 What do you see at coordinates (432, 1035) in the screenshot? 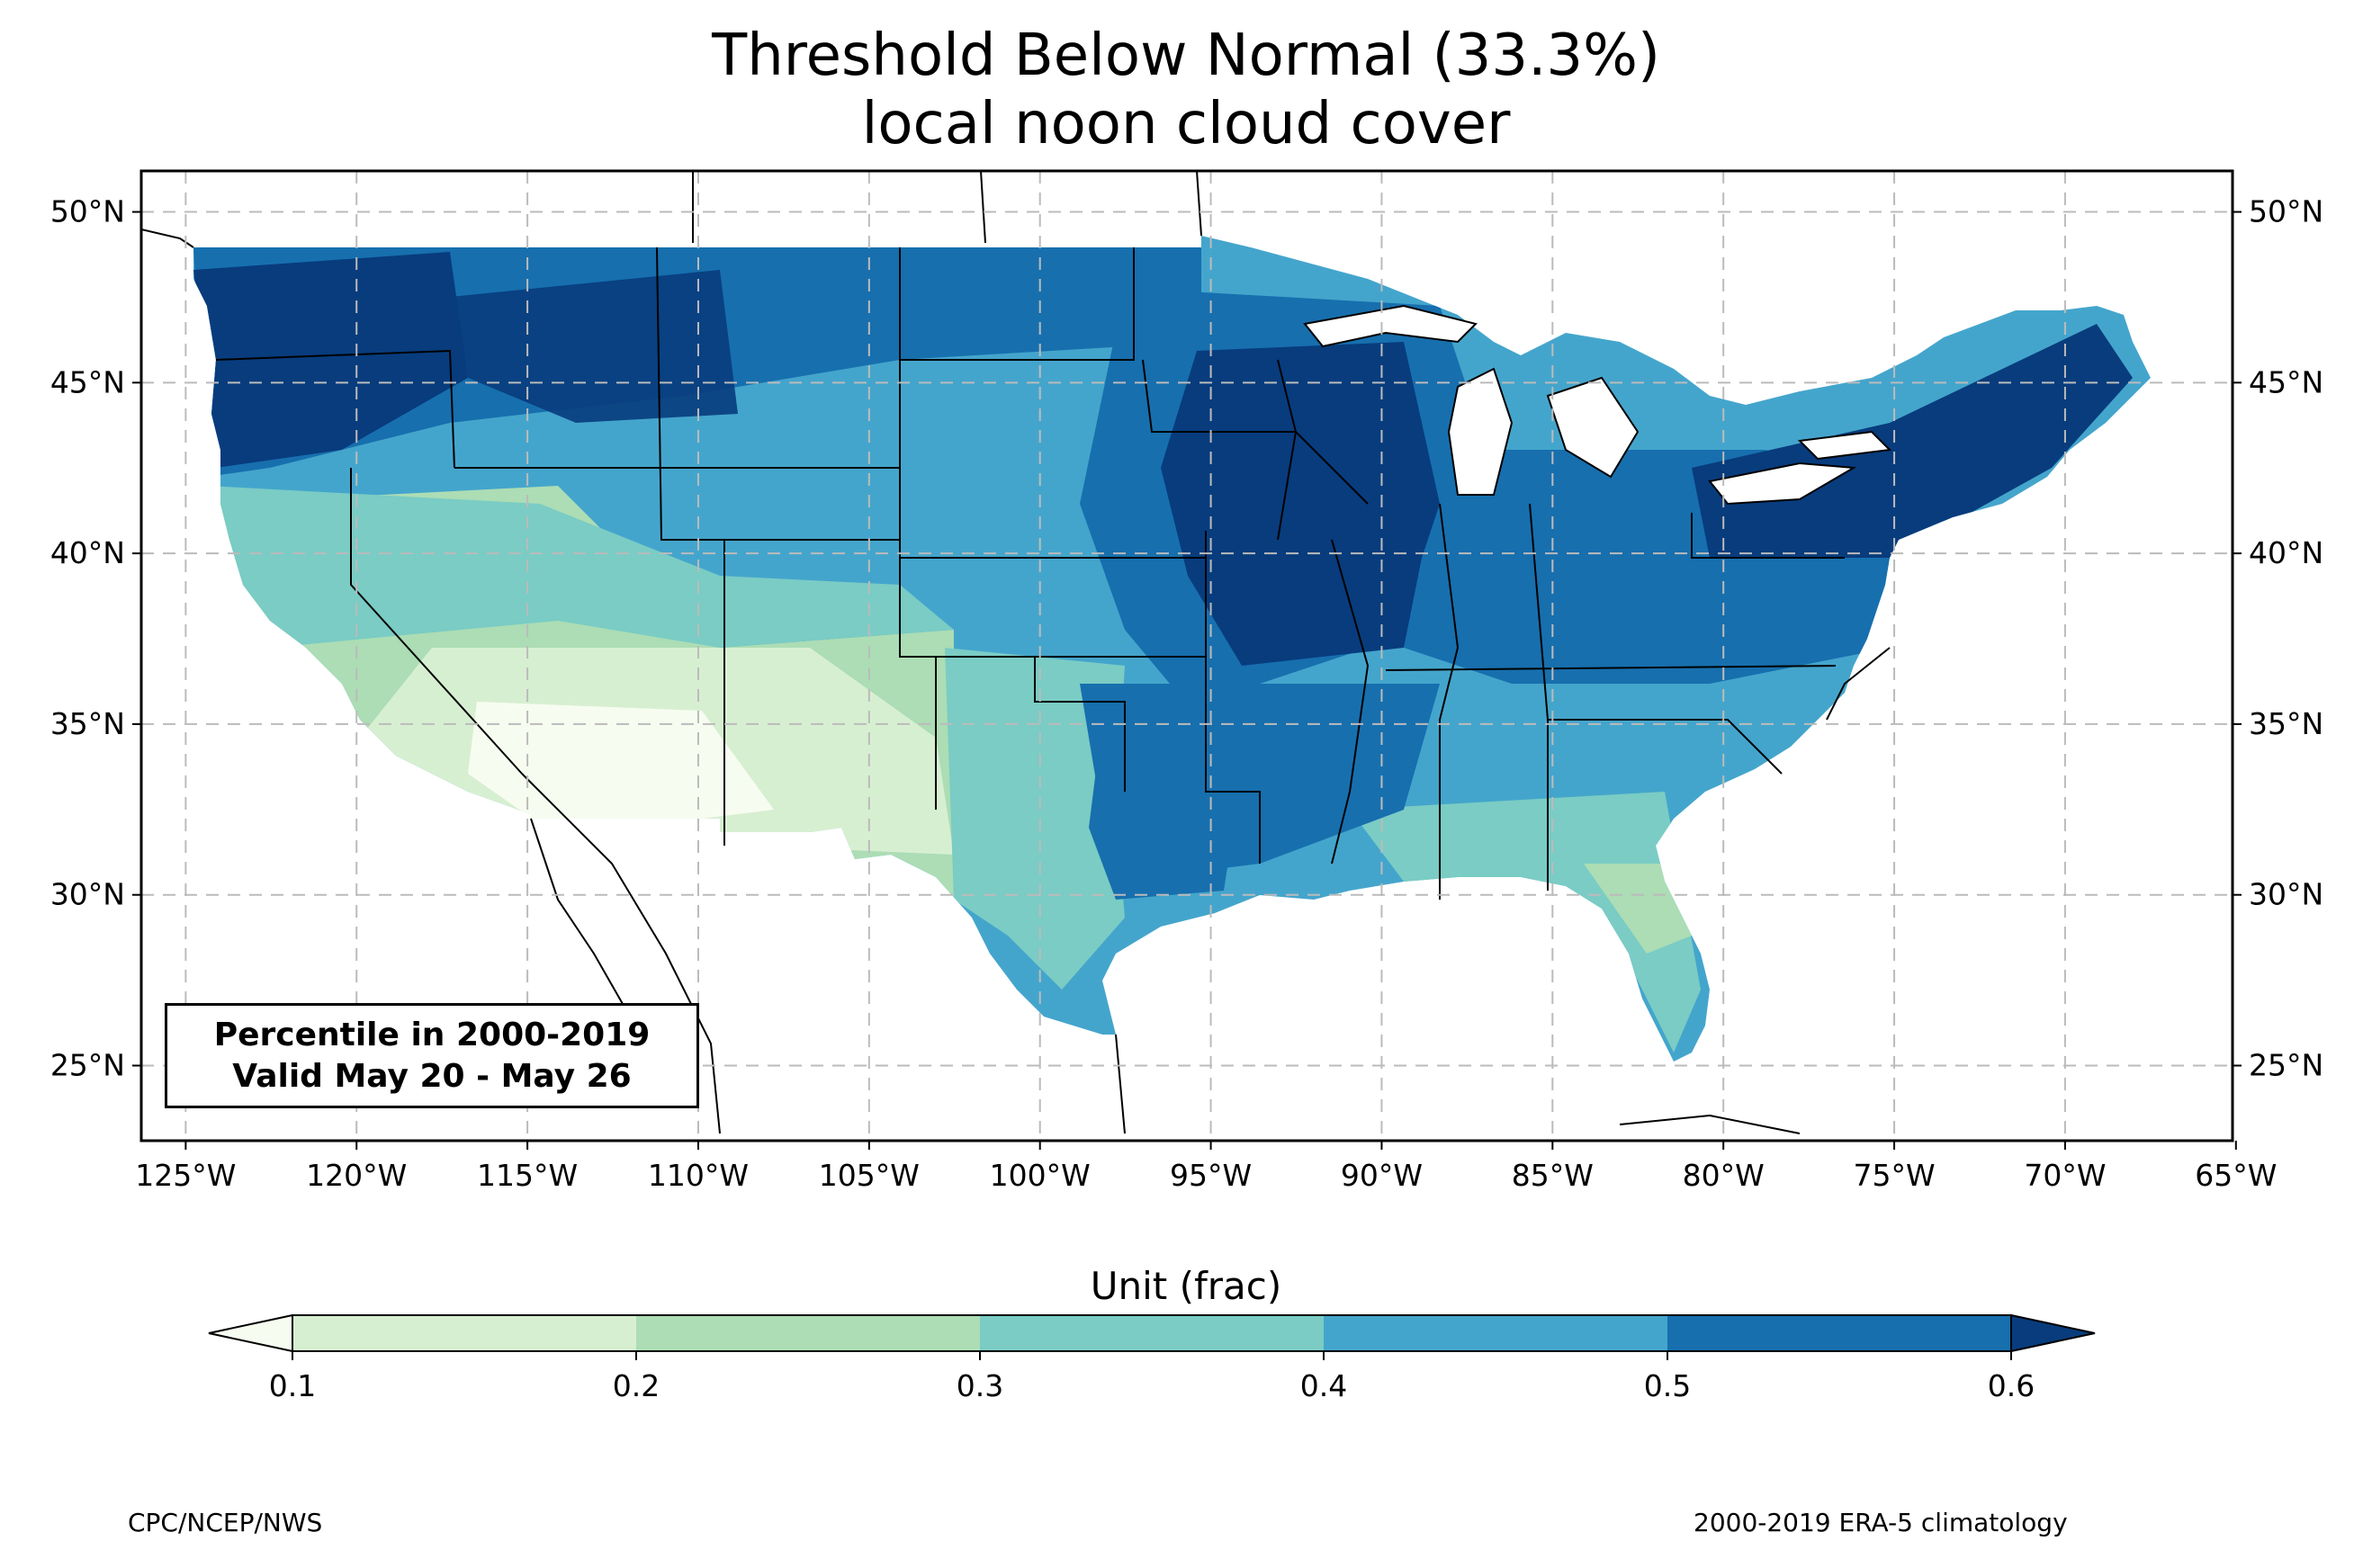
I see `info-line-1: Percentile in 2000-2019` at bounding box center [432, 1035].